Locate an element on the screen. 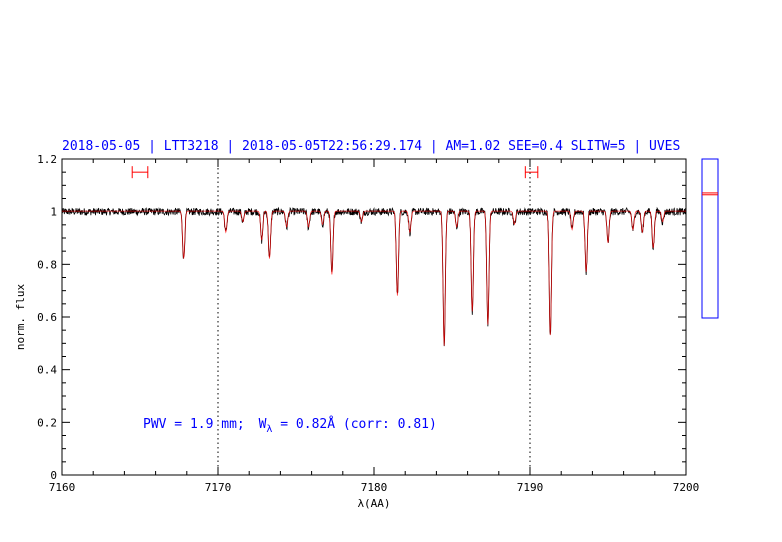 The width and height of the screenshot is (782, 542). y-axis-label: norm. flux is located at coordinates (20, 317).